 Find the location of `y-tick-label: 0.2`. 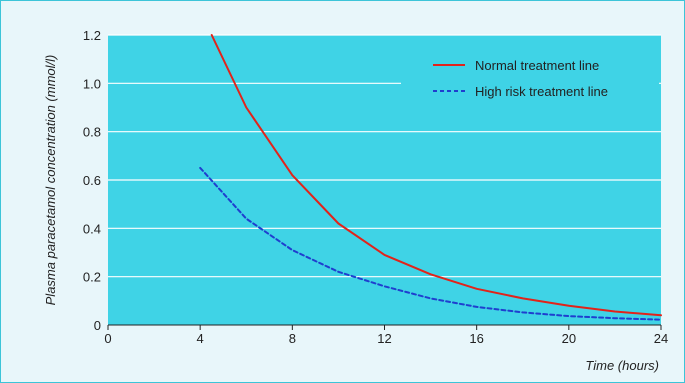

y-tick-label: 0.2 is located at coordinates (92, 277).